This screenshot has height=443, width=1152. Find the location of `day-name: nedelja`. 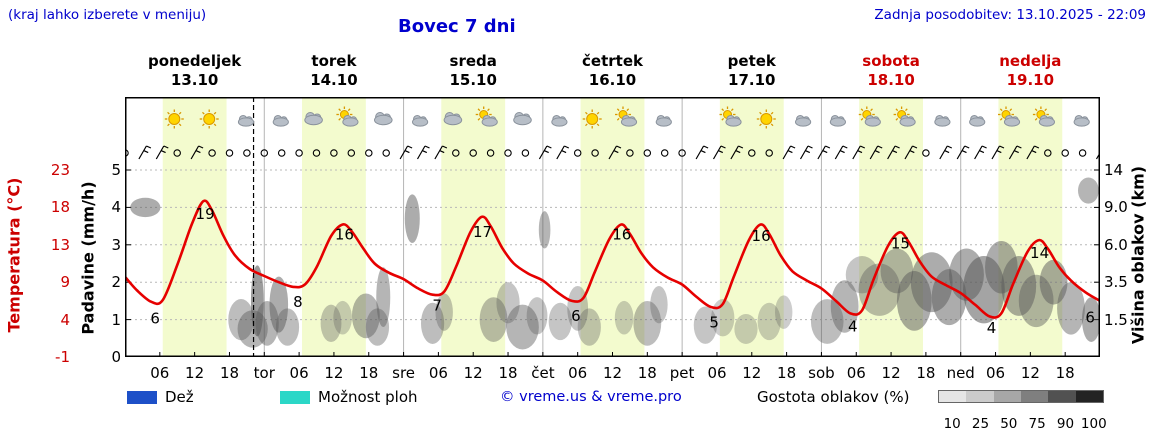

day-name: nedelja is located at coordinates (1030, 61).